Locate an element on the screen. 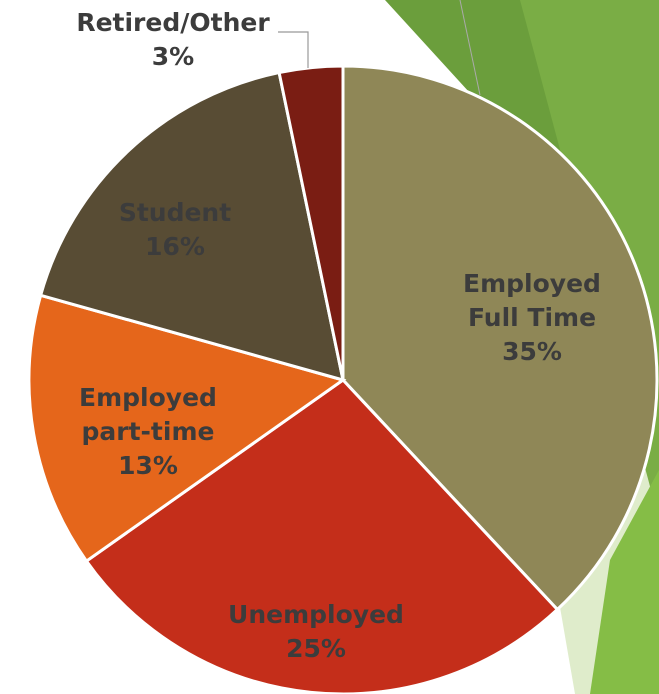 This screenshot has width=659, height=694. category-label: Retired/Other is located at coordinates (173, 22).